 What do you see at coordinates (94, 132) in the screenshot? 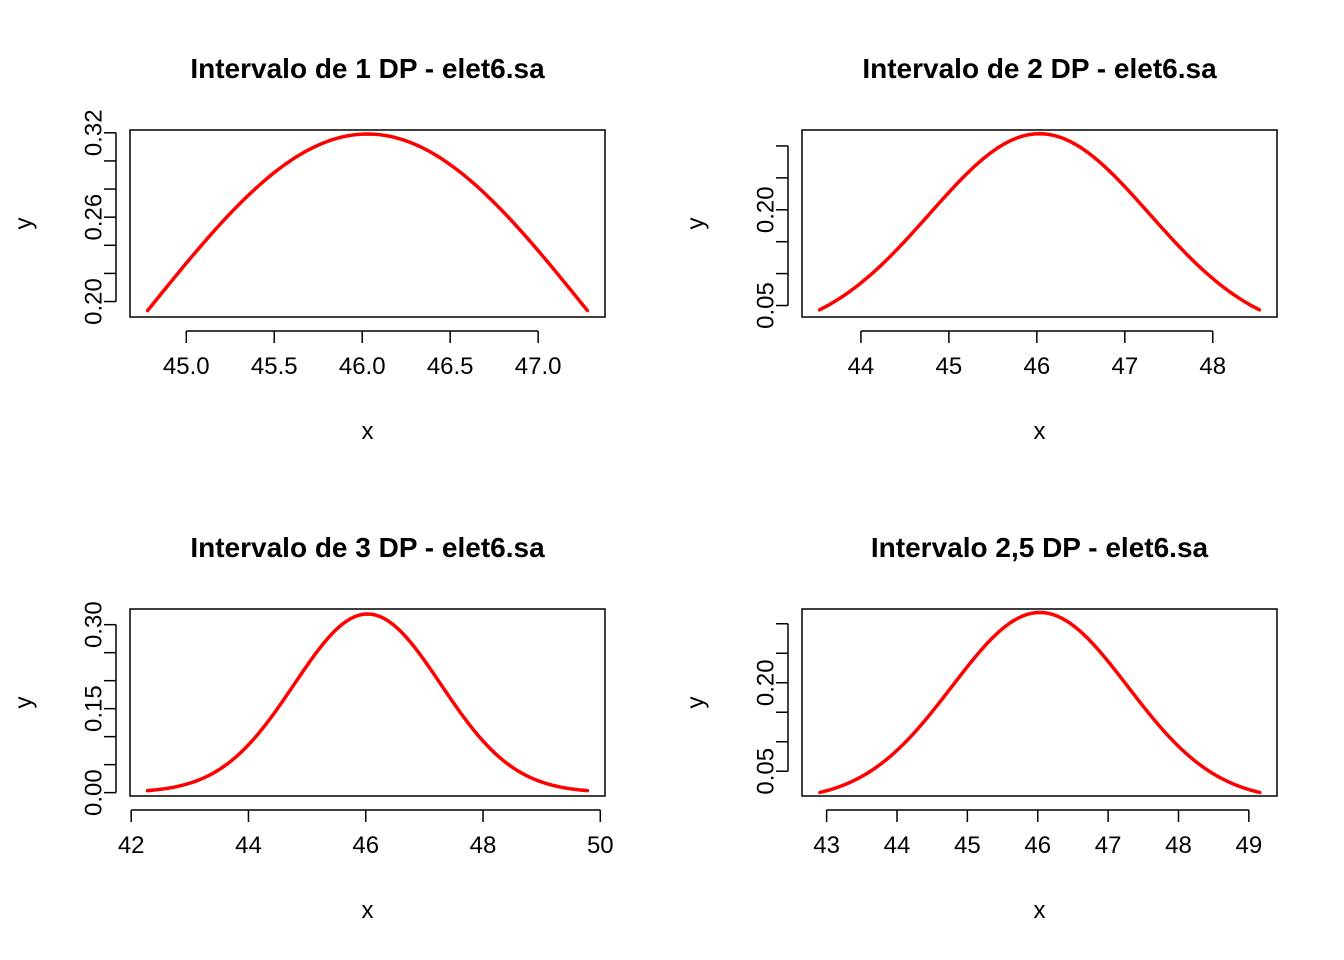
I see `y-tick-label: 0.32` at bounding box center [94, 132].